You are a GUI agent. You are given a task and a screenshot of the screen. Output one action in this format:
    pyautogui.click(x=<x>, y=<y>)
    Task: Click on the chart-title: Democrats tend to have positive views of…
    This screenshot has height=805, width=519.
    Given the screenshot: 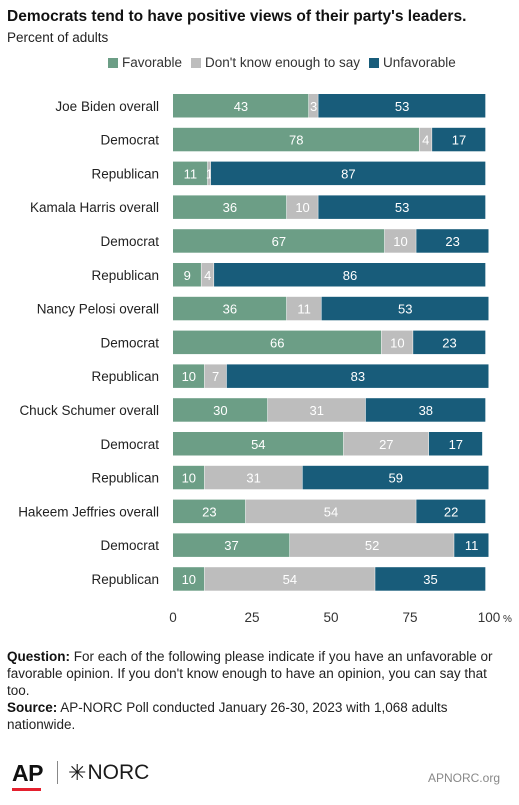 What is the action you would take?
    pyautogui.click(x=237, y=16)
    